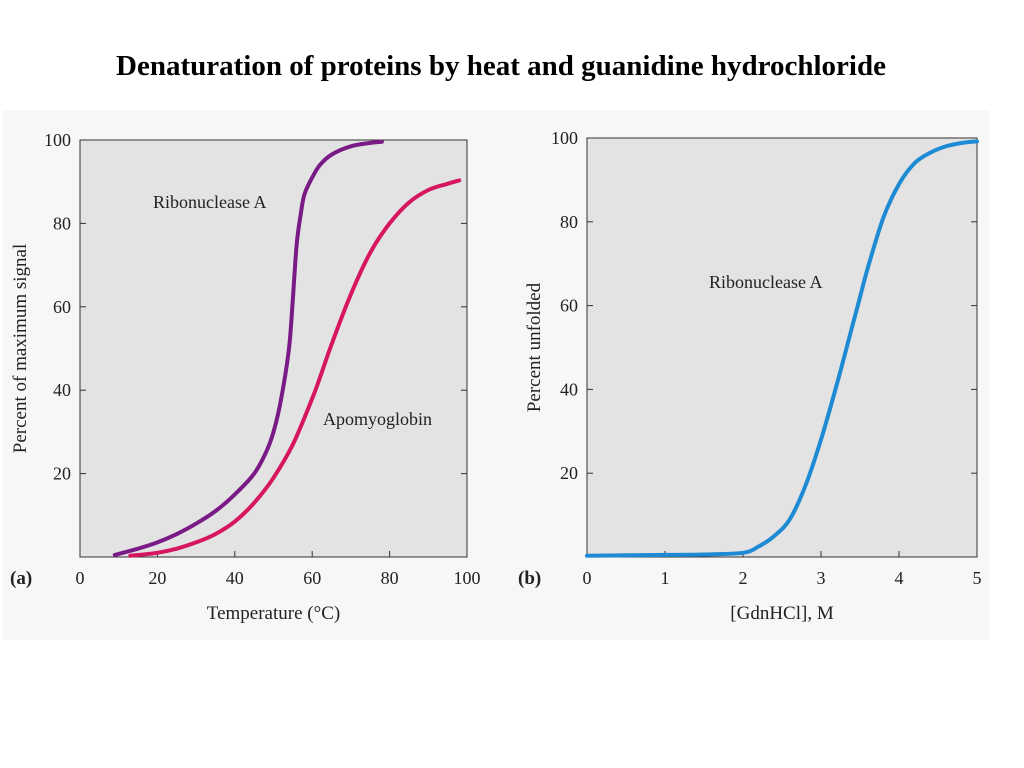  I want to click on x-axis-title: Temperature (°C), so click(273, 613).